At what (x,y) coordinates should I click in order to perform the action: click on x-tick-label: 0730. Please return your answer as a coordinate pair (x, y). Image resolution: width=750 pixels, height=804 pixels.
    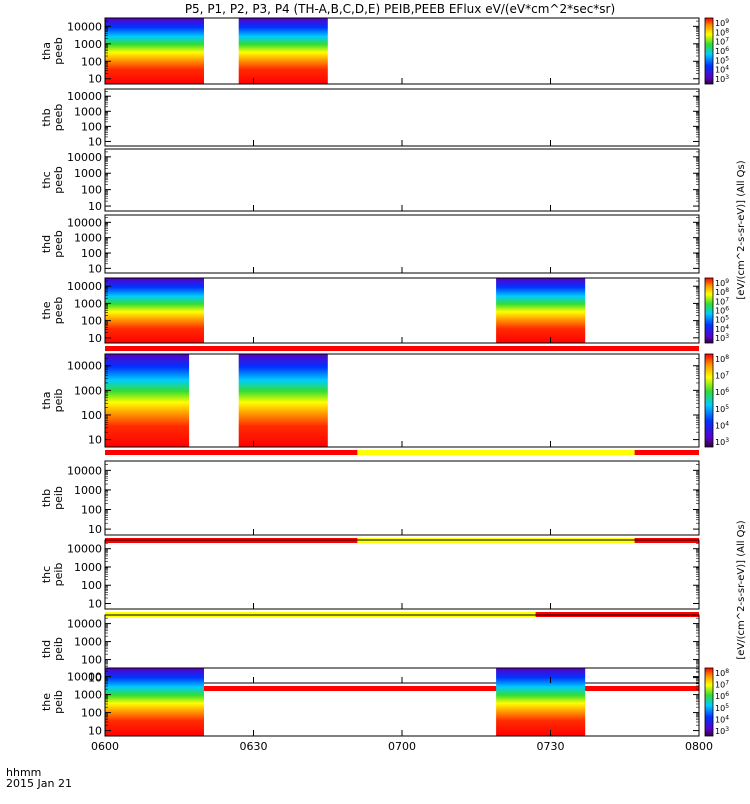
    Looking at the image, I should click on (551, 746).